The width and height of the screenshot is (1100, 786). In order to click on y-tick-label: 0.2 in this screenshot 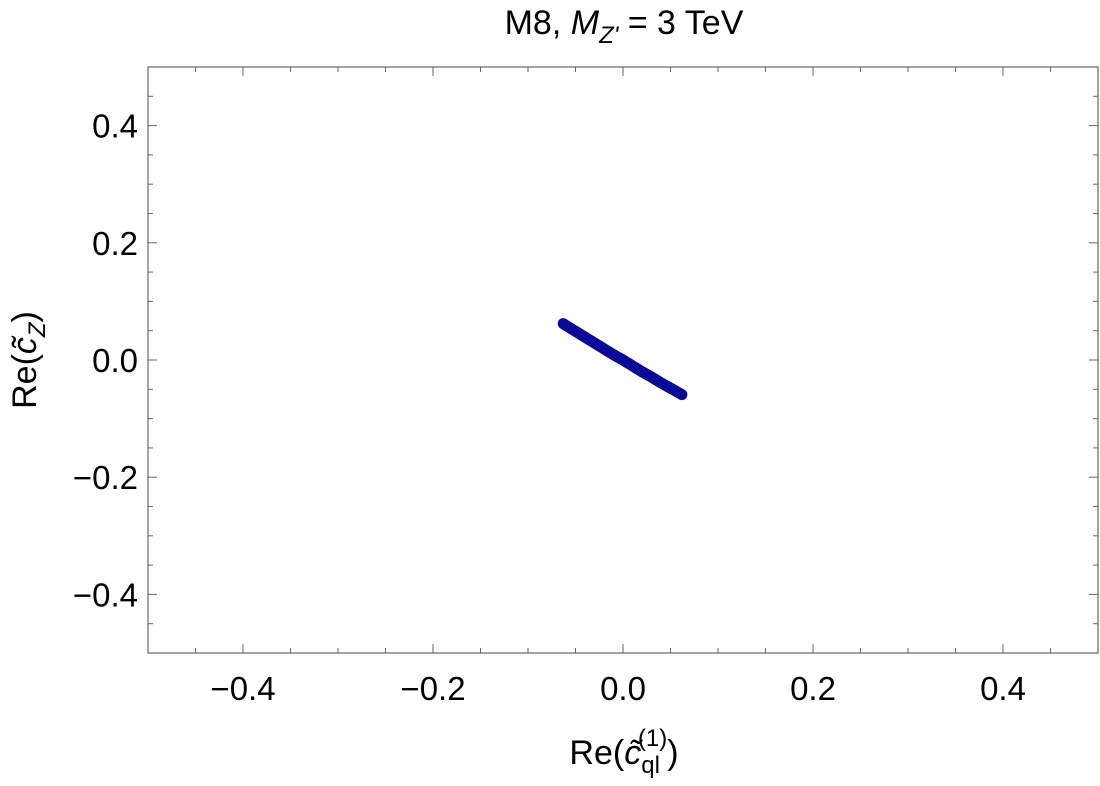, I will do `click(115, 243)`.